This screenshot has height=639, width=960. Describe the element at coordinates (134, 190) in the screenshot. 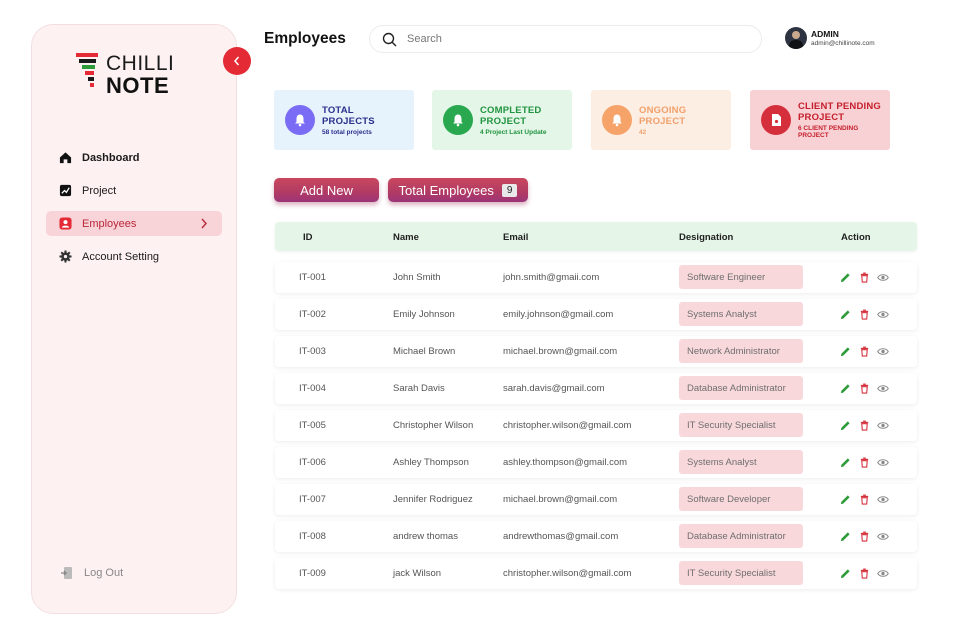

I see `sidebar-item-project: Project` at that location.